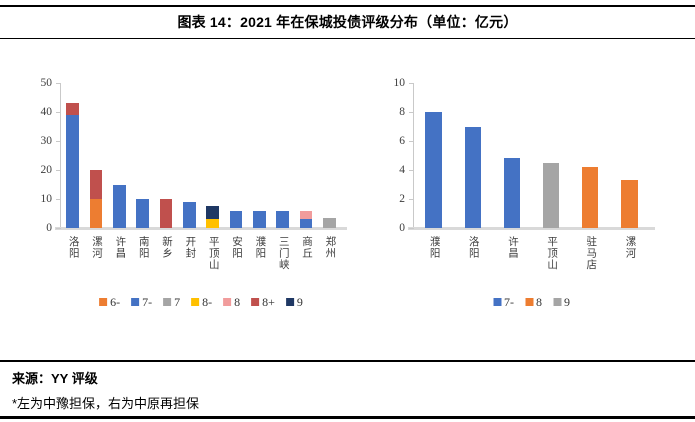 The image size is (695, 422). I want to click on x-axis-category-text: 开封, so click(190, 247).